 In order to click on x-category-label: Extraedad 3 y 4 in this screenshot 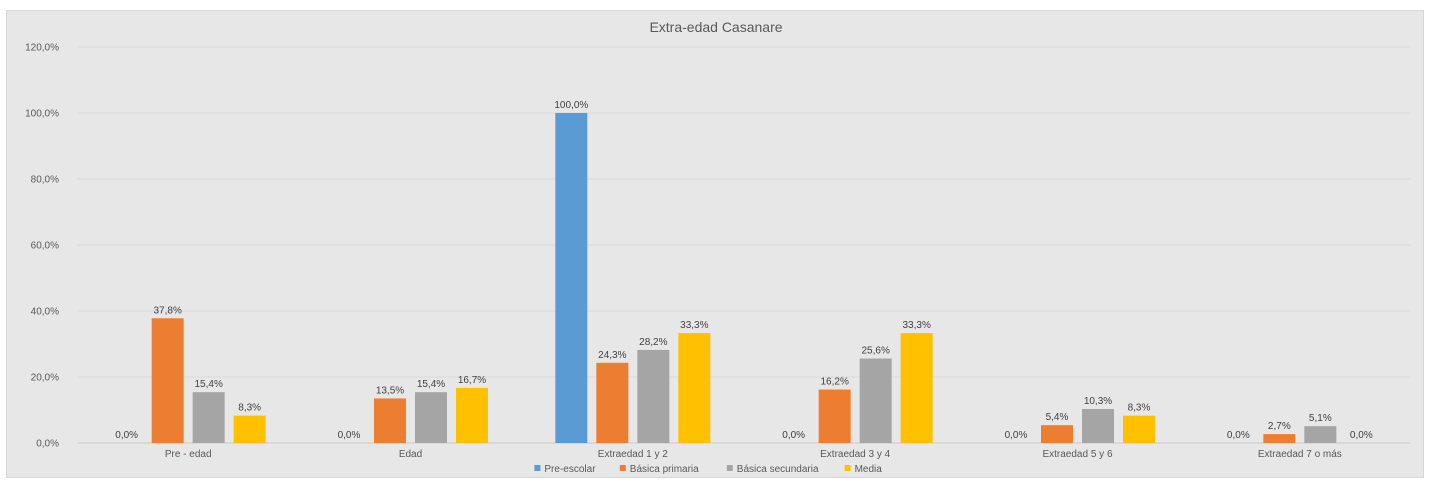, I will do `click(855, 454)`.